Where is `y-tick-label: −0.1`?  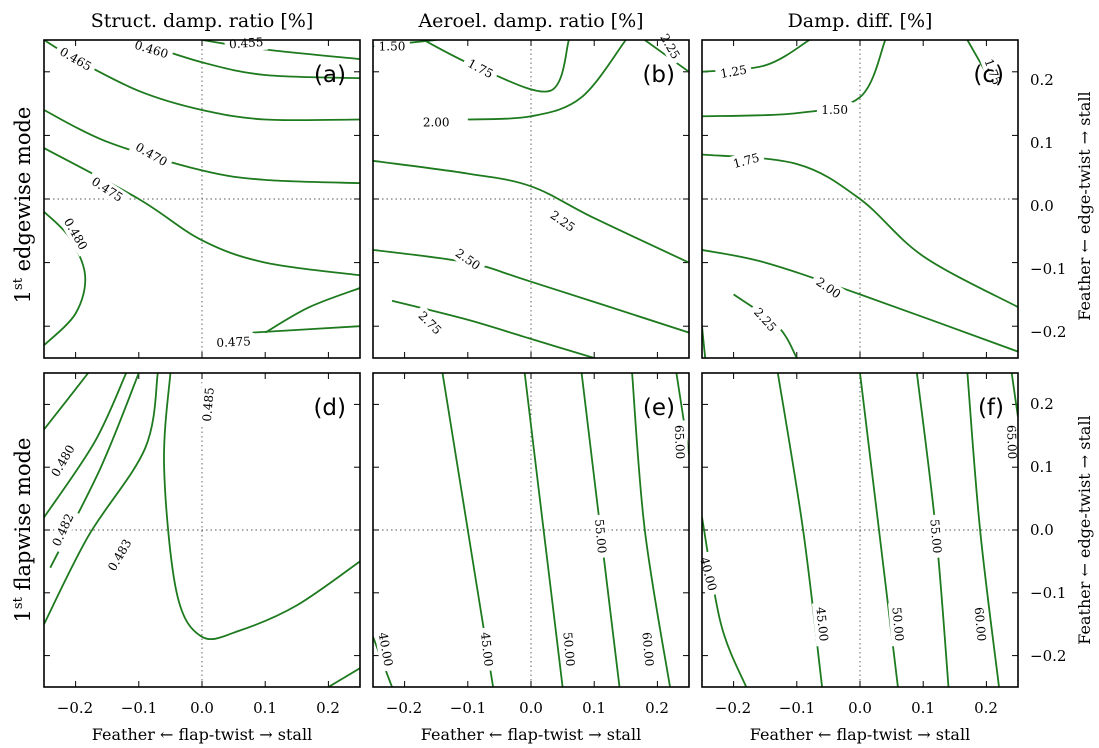
y-tick-label: −0.1 is located at coordinates (1048, 269).